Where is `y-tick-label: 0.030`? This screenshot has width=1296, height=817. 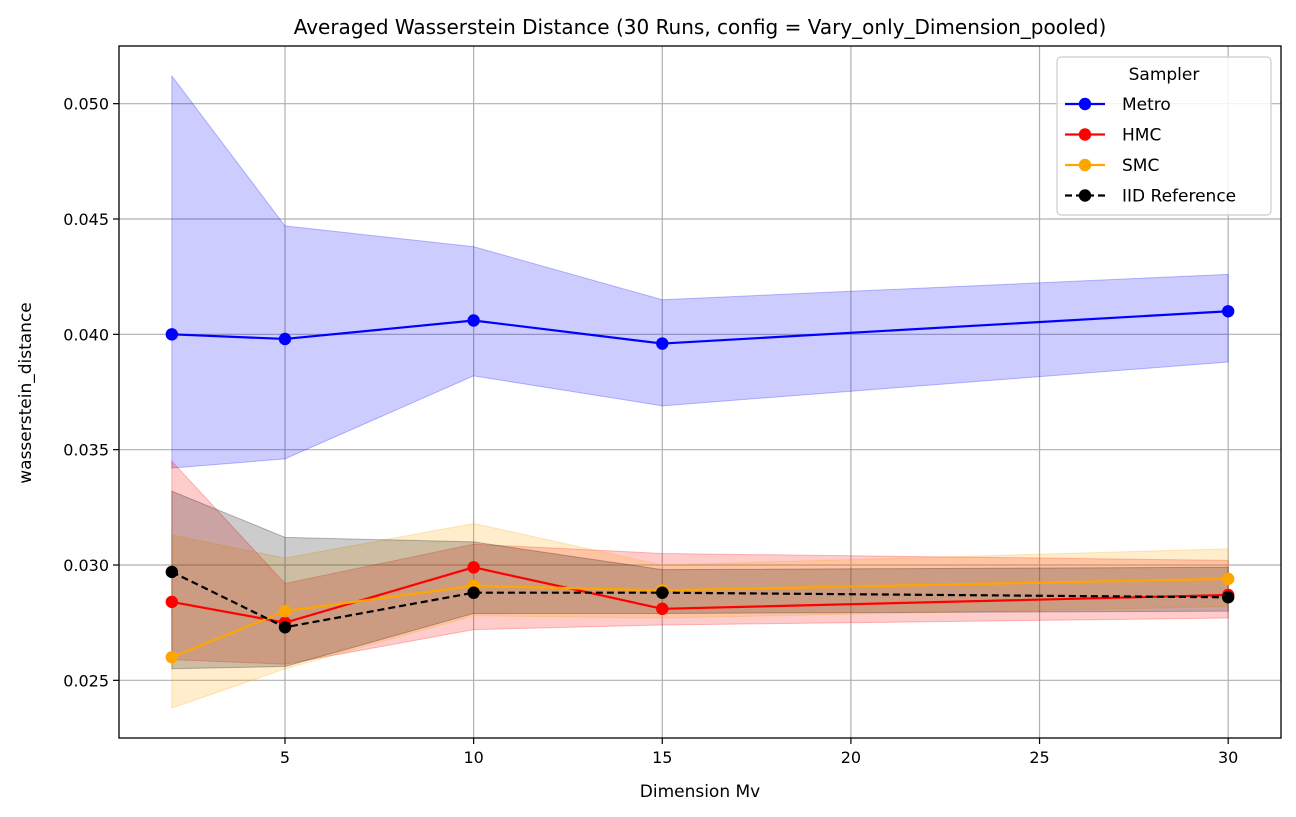 y-tick-label: 0.030 is located at coordinates (86, 565).